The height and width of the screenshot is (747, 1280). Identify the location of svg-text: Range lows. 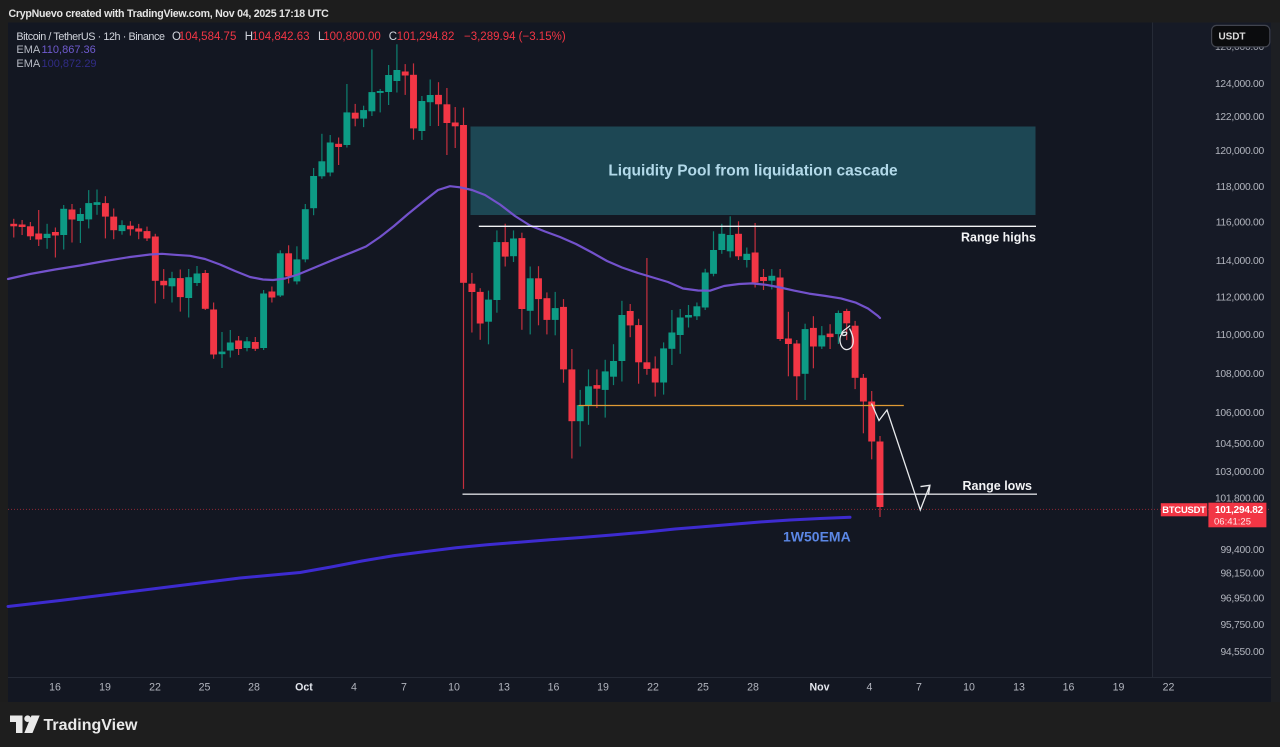
(998, 486).